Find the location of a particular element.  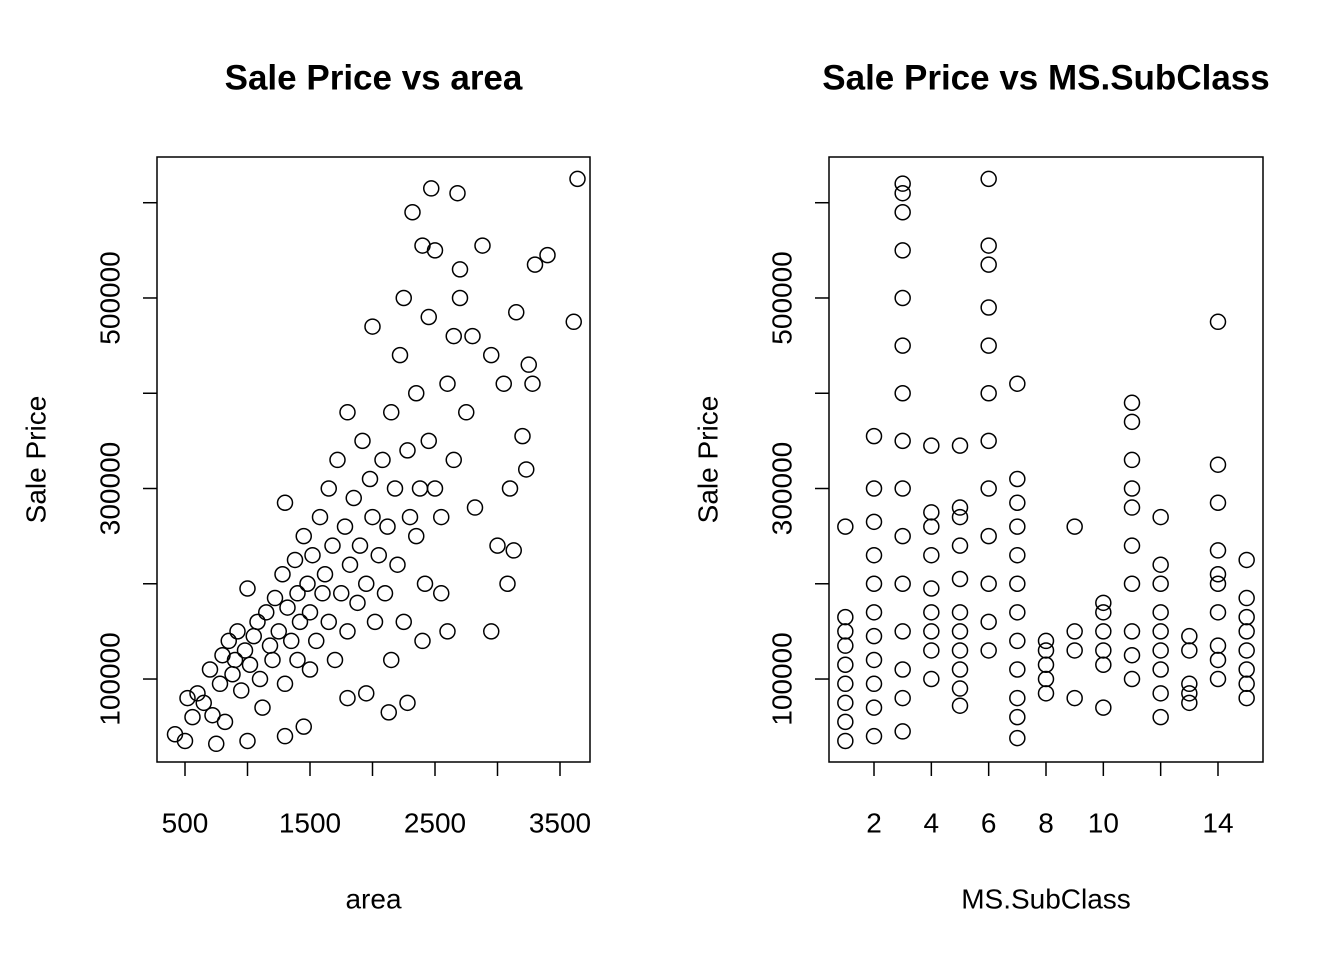

x-tick-label: 14 is located at coordinates (1217, 822).